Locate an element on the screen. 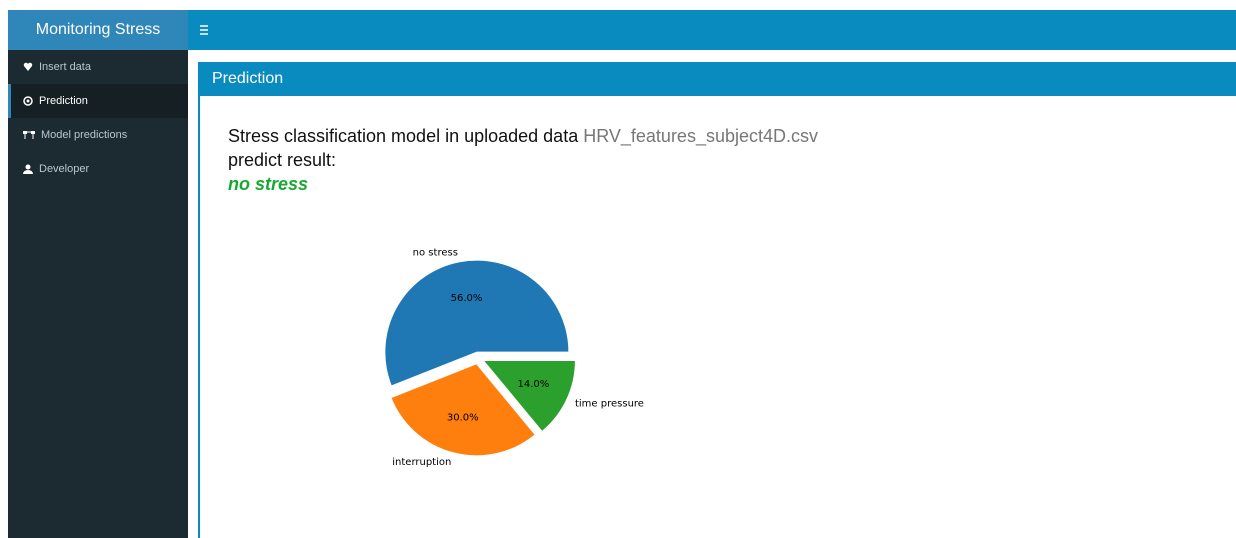 Image resolution: width=1236 pixels, height=538 pixels. brand-title: Monitoring Stress is located at coordinates (98, 30).